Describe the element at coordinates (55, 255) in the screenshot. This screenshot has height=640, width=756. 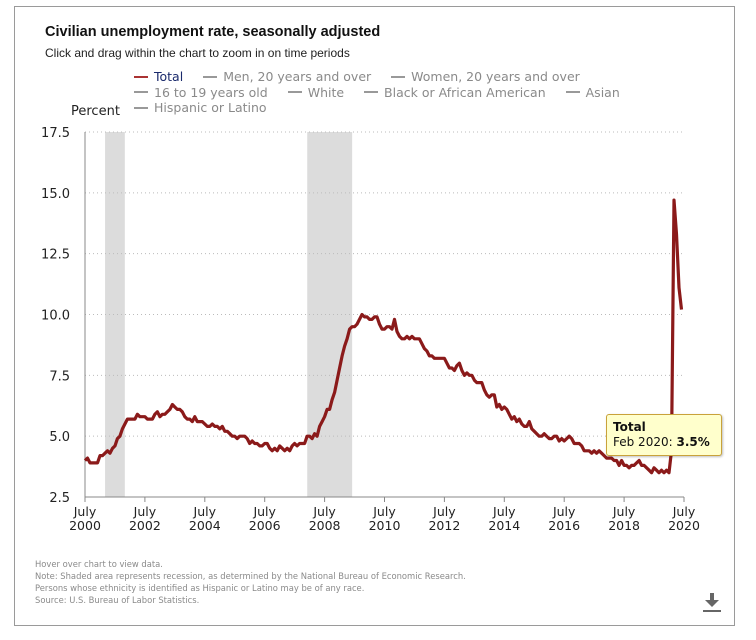
I see `y-tick-label: 12.5` at that location.